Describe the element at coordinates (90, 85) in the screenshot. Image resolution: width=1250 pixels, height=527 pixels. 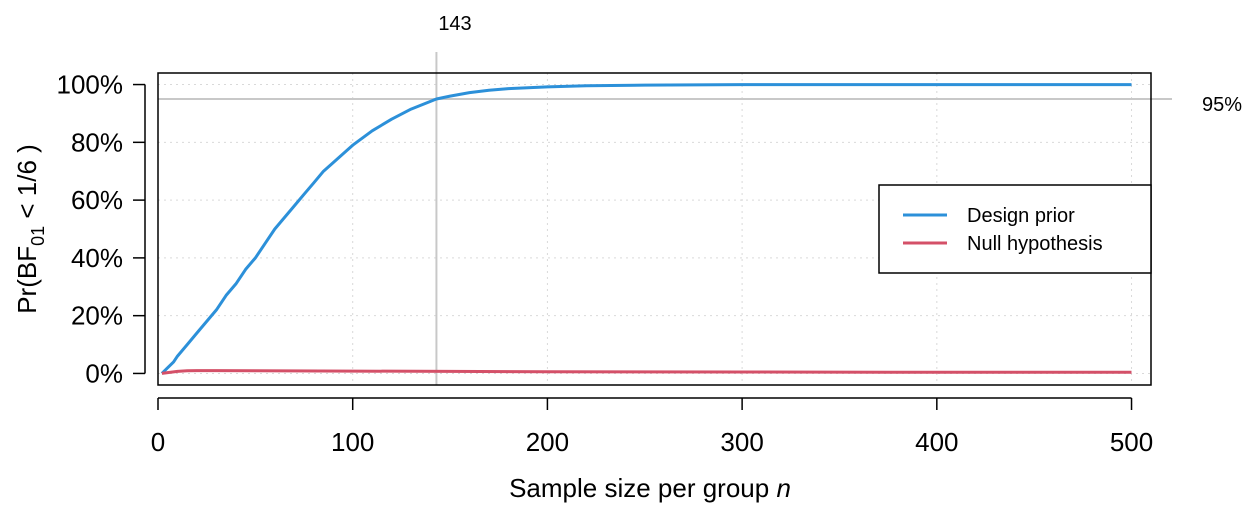
I see `y-tick-label: 100%` at that location.